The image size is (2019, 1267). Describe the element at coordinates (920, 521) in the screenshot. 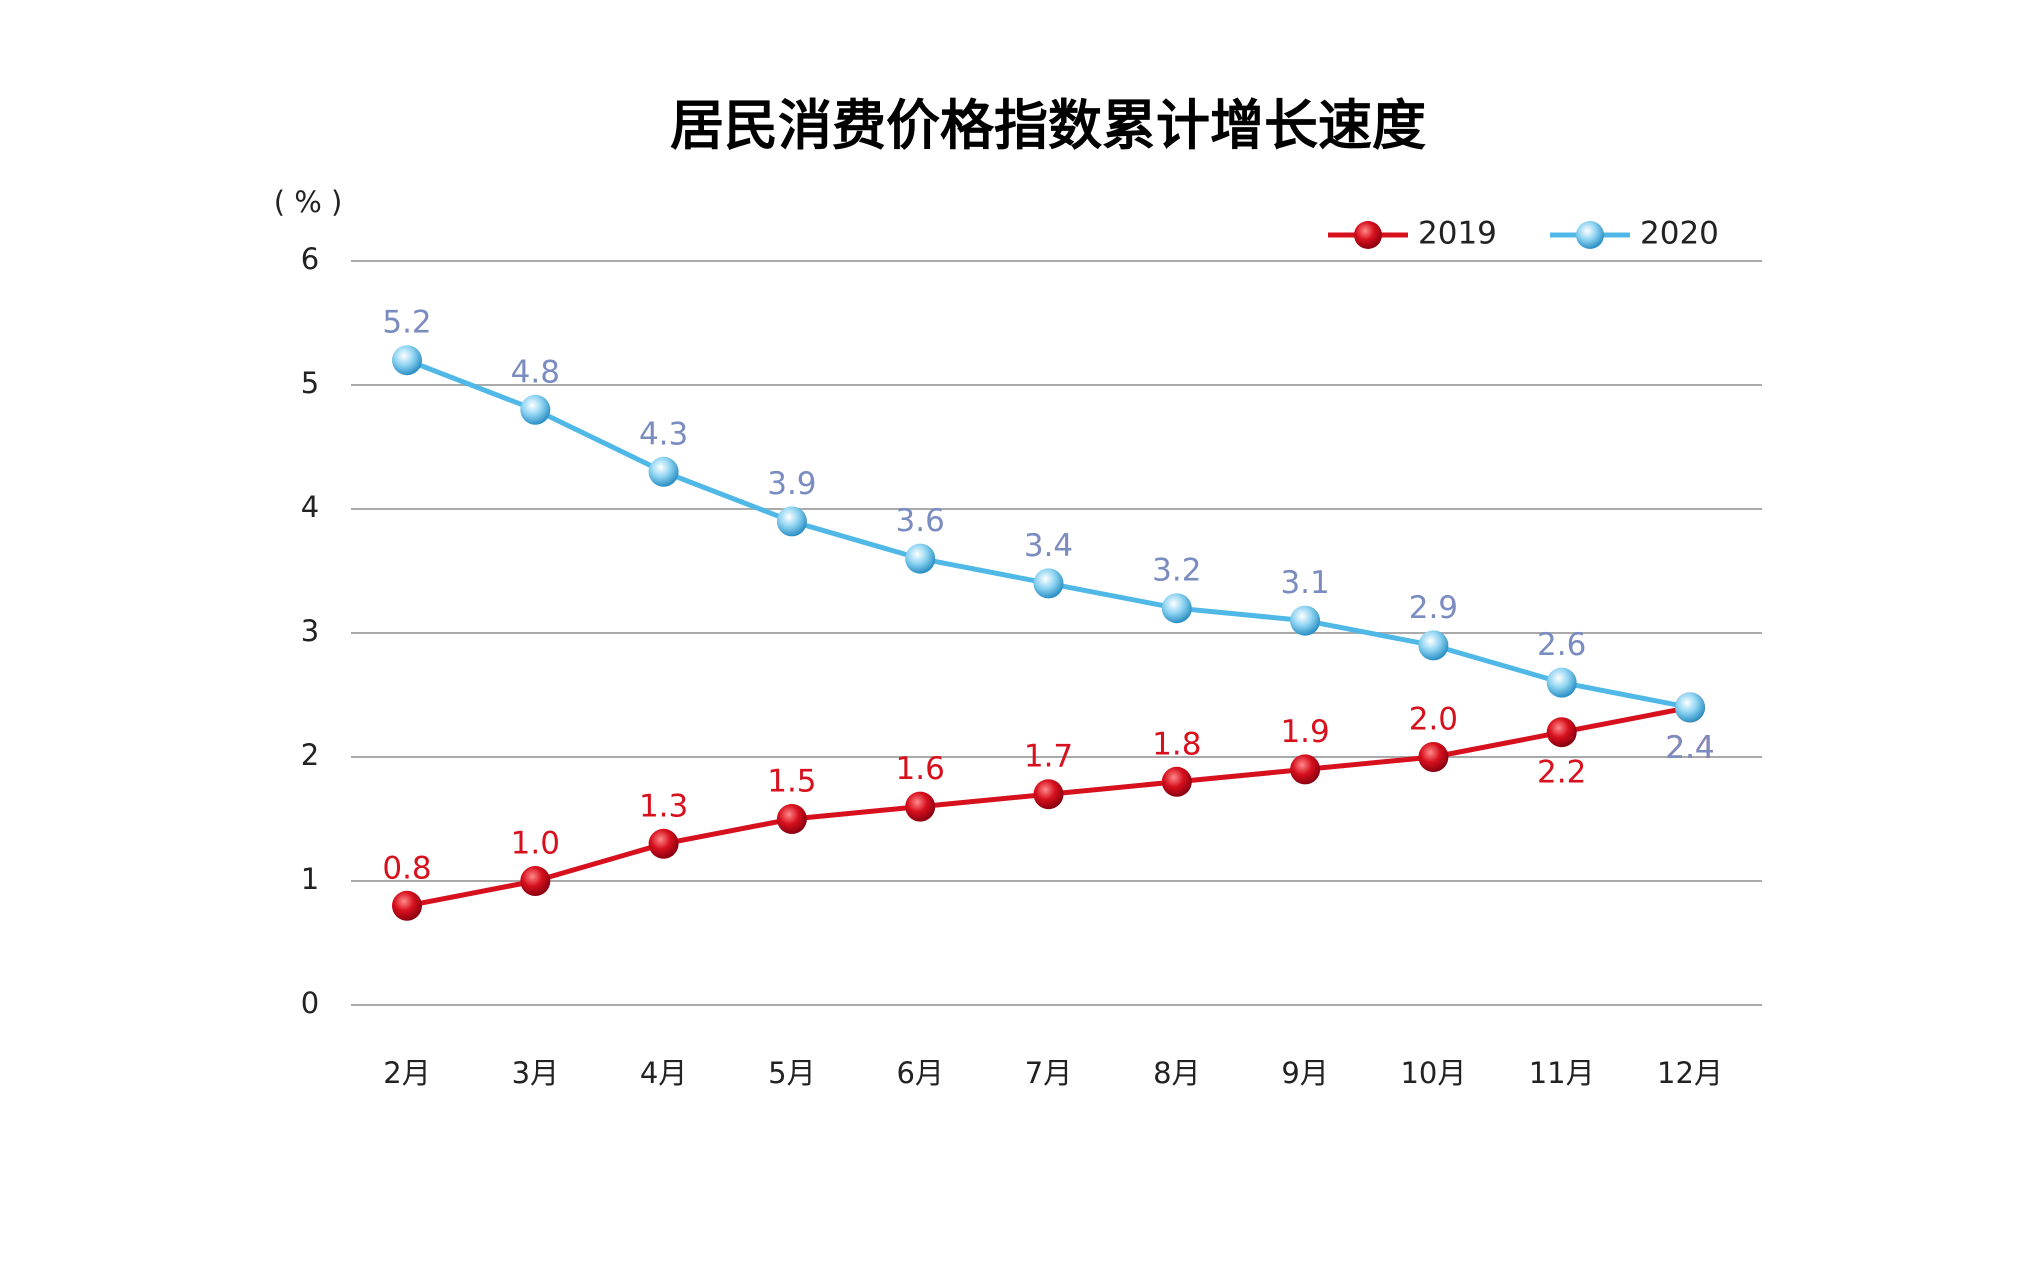

I see `data-label: 3.6` at that location.